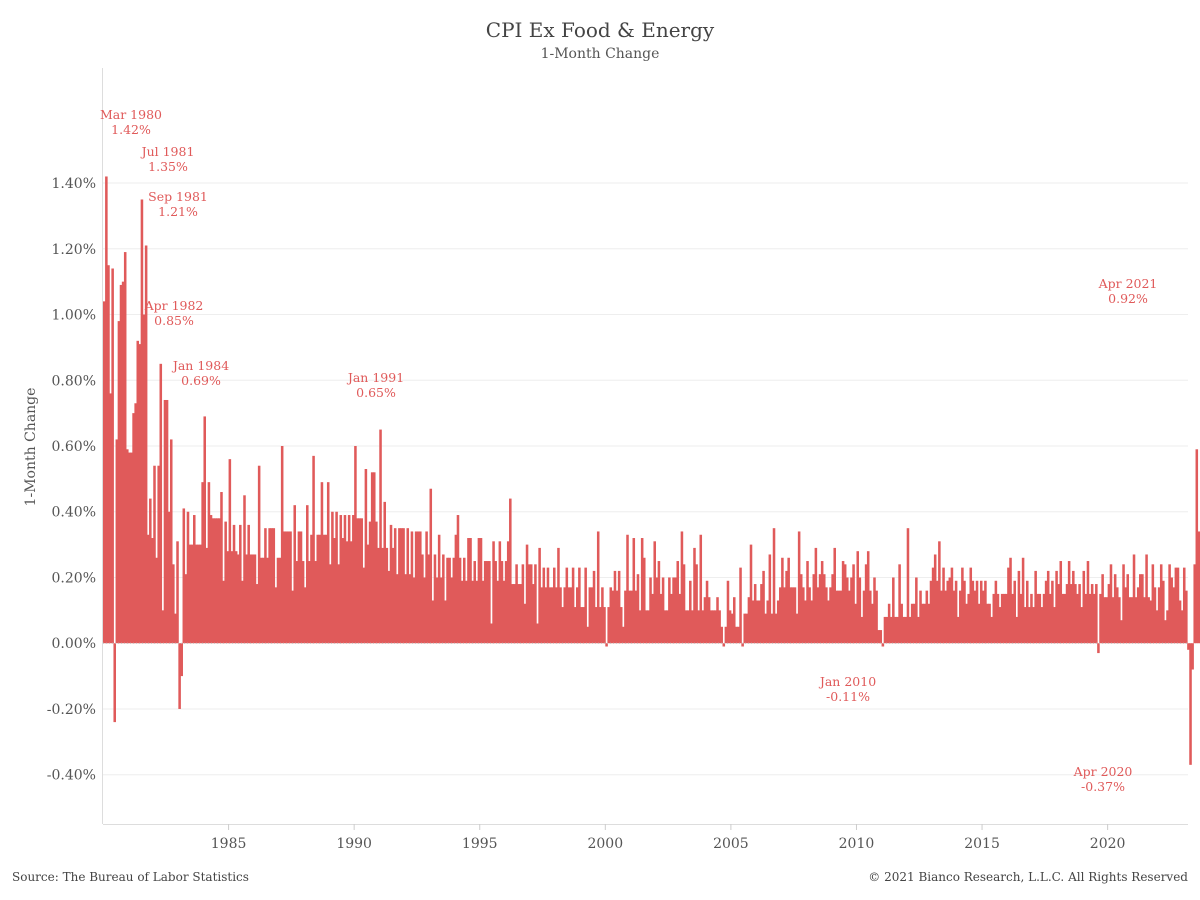  Describe the element at coordinates (74, 578) in the screenshot. I see `y-tick-label: 0.20%` at that location.